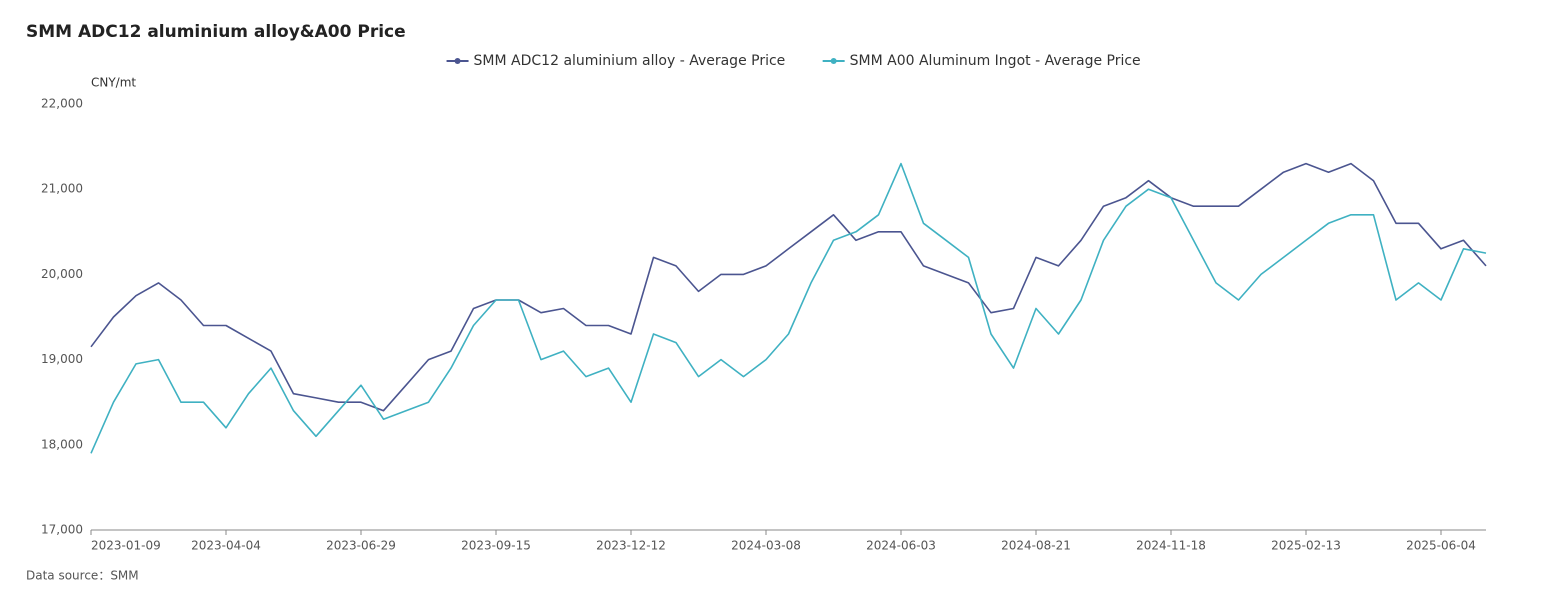 The width and height of the screenshot is (1541, 600). What do you see at coordinates (1306, 546) in the screenshot?
I see `x-tick-label: 2025-02-13` at bounding box center [1306, 546].